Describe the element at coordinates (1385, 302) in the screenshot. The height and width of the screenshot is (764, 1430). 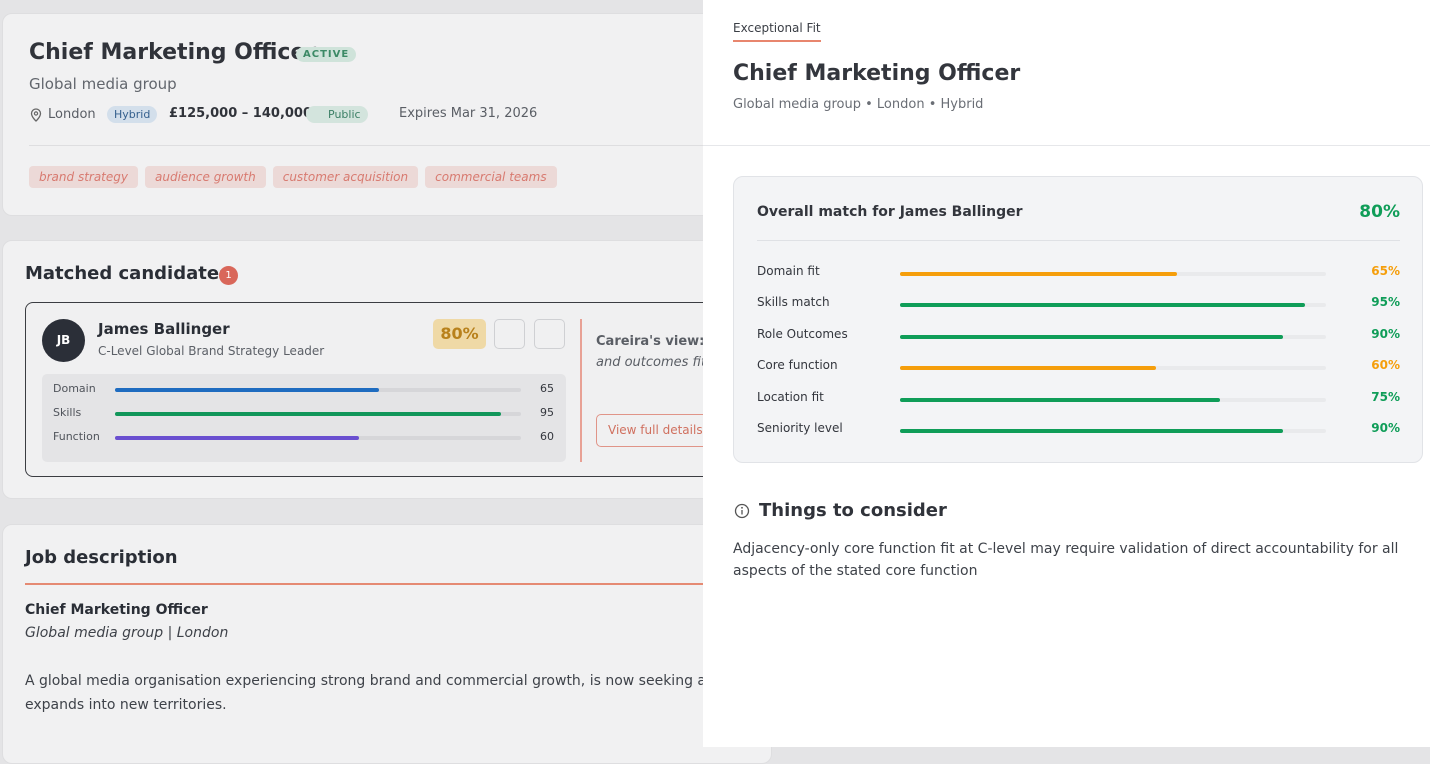
I see `metric-value: 95%` at that location.